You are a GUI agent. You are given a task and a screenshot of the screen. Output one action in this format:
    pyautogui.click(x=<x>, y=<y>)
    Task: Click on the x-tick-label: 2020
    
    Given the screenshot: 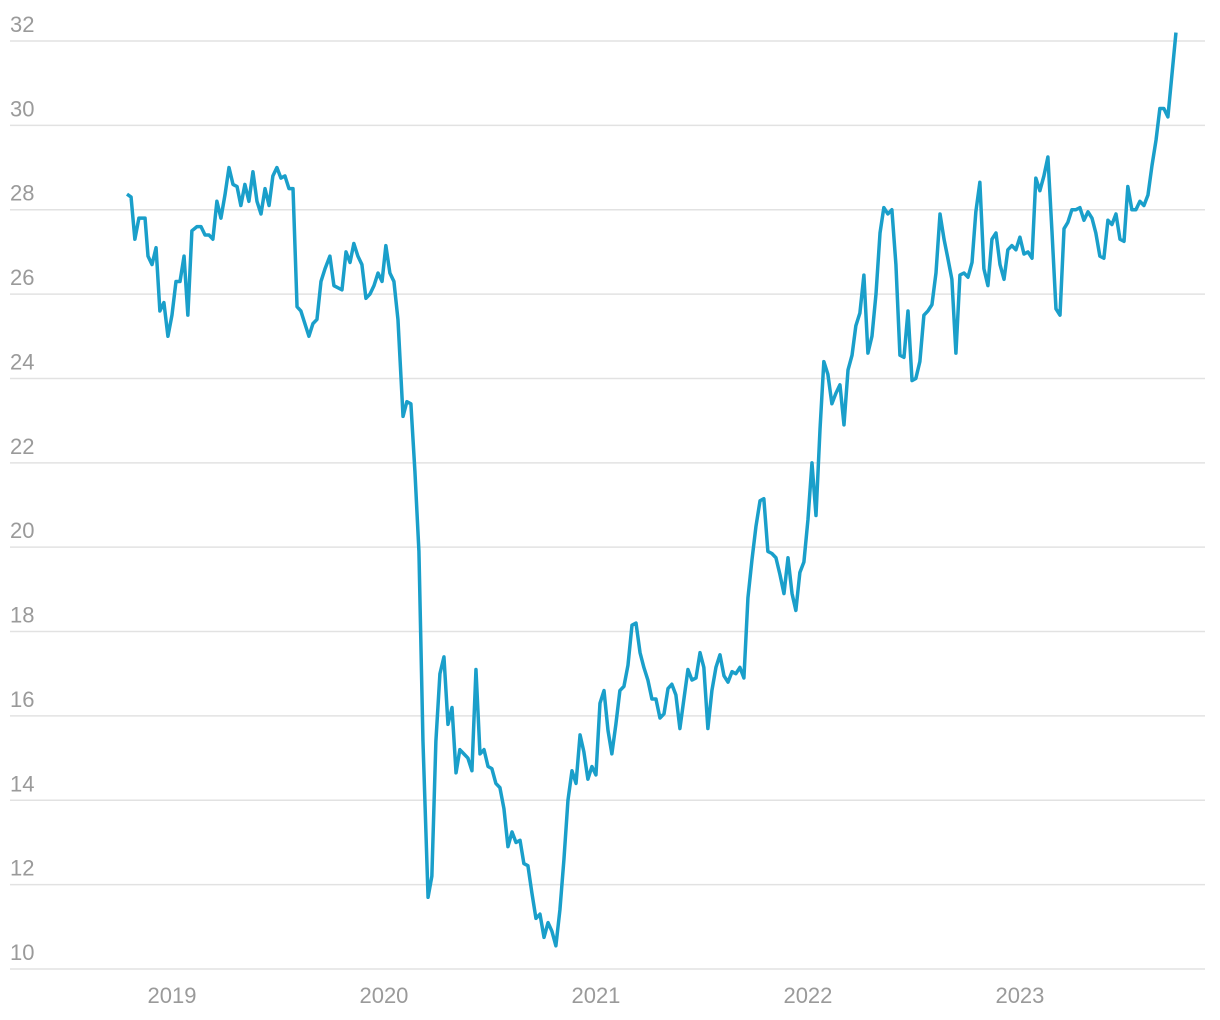 What is the action you would take?
    pyautogui.click(x=383, y=995)
    